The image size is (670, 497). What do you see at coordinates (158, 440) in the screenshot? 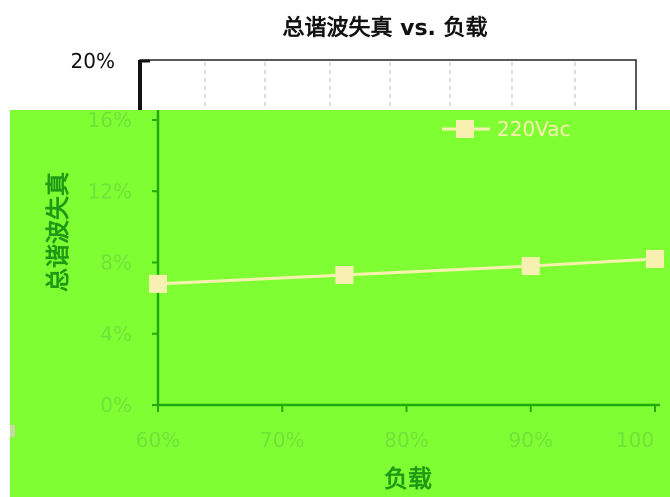
I see `x-tick-label: 60%` at bounding box center [158, 440].